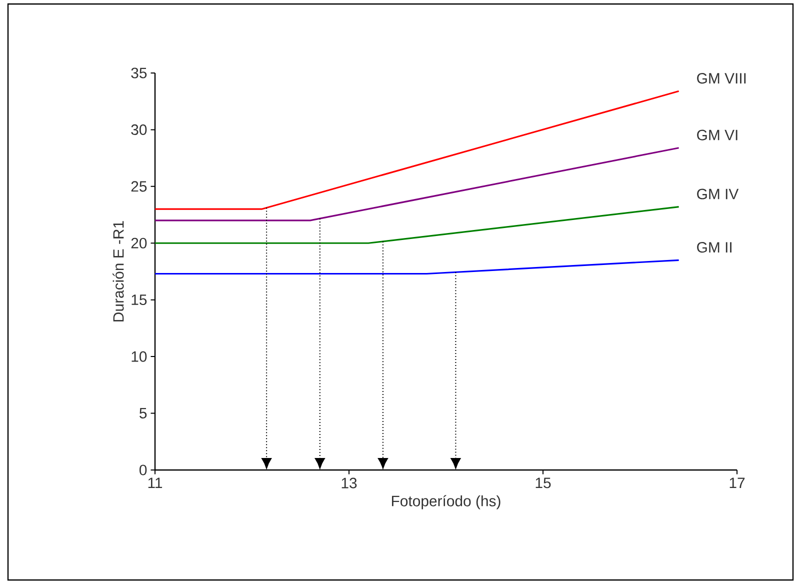 This screenshot has height=582, width=795. I want to click on x-tick-label: 13, so click(349, 483).